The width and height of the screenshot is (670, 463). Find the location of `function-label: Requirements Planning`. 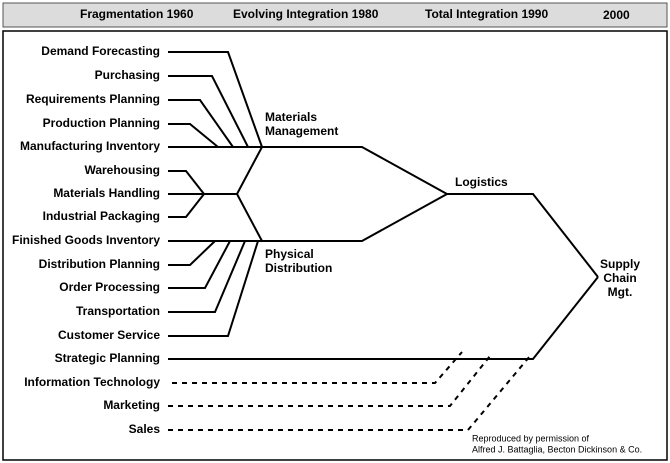

function-label: Requirements Planning is located at coordinates (93, 99).